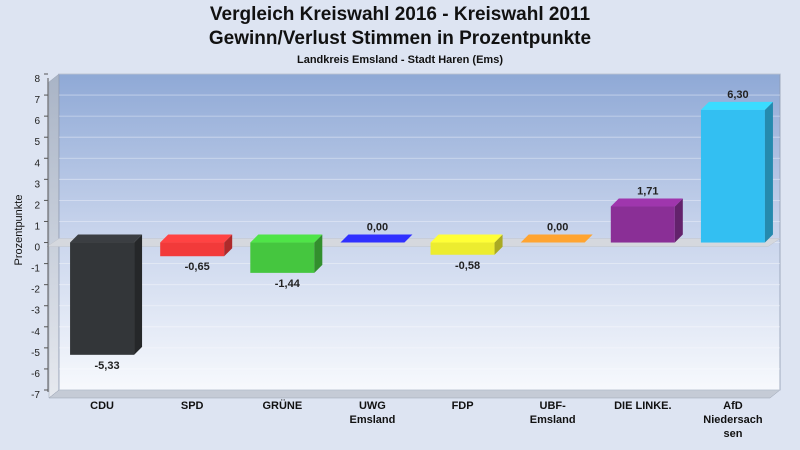 The image size is (800, 450). I want to click on bar-value-label: -0,58, so click(467, 266).